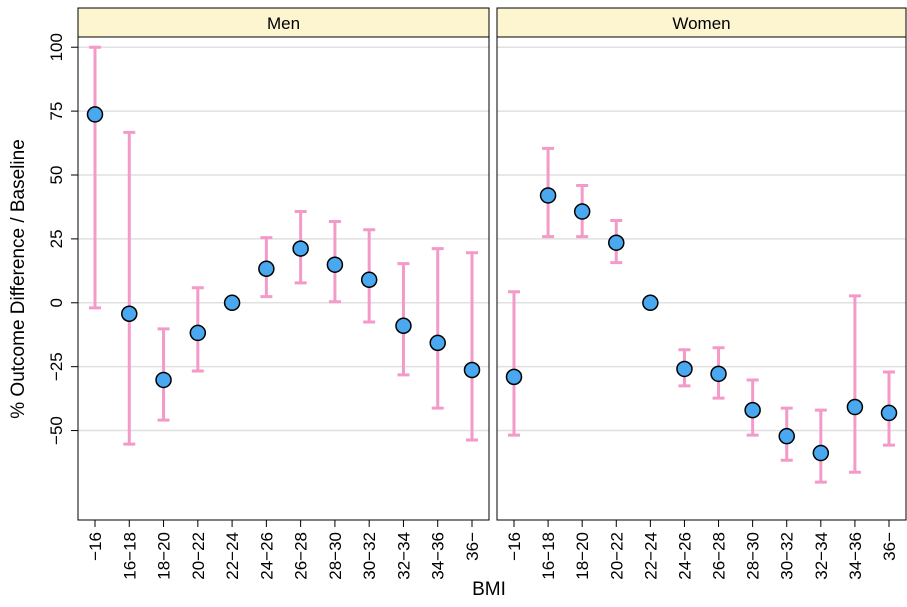  Describe the element at coordinates (56, 111) in the screenshot. I see `y-tick-label: 75` at that location.